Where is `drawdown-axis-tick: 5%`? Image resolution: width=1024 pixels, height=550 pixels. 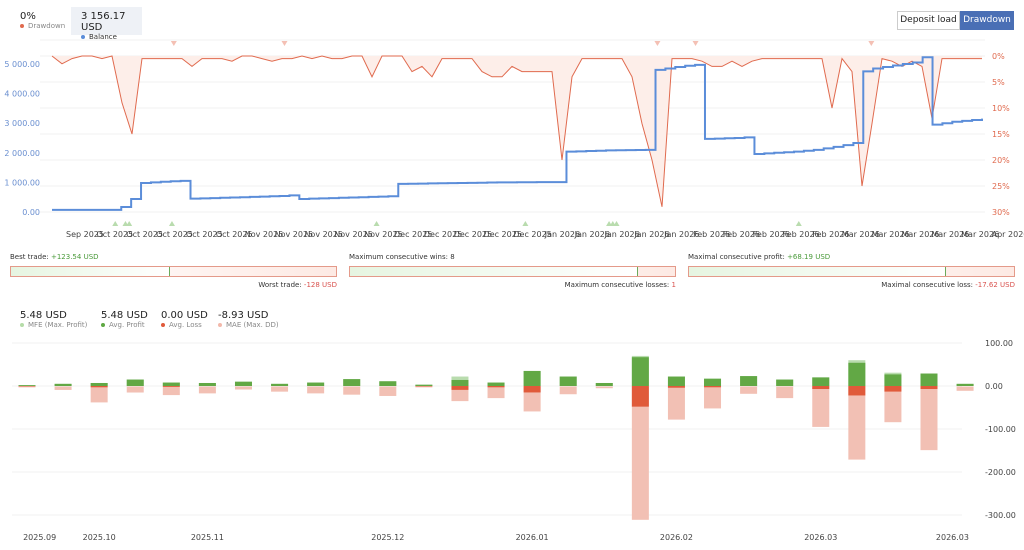
drawdown-axis-tick: 5% is located at coordinates (998, 82).